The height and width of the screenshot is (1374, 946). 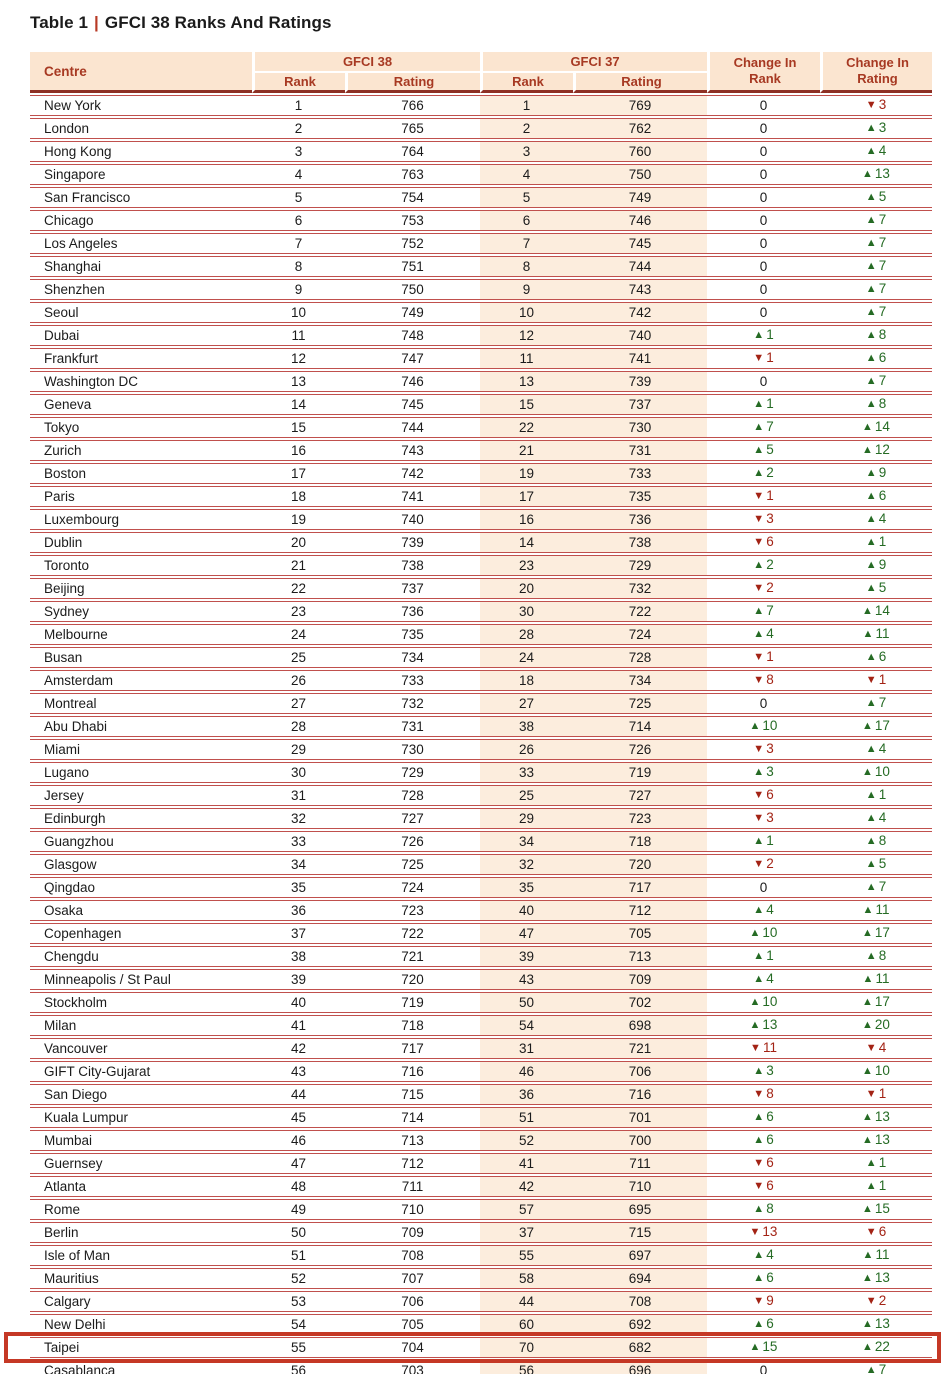 What do you see at coordinates (298, 818) in the screenshot?
I see `gfci38-rank-cell: 32` at bounding box center [298, 818].